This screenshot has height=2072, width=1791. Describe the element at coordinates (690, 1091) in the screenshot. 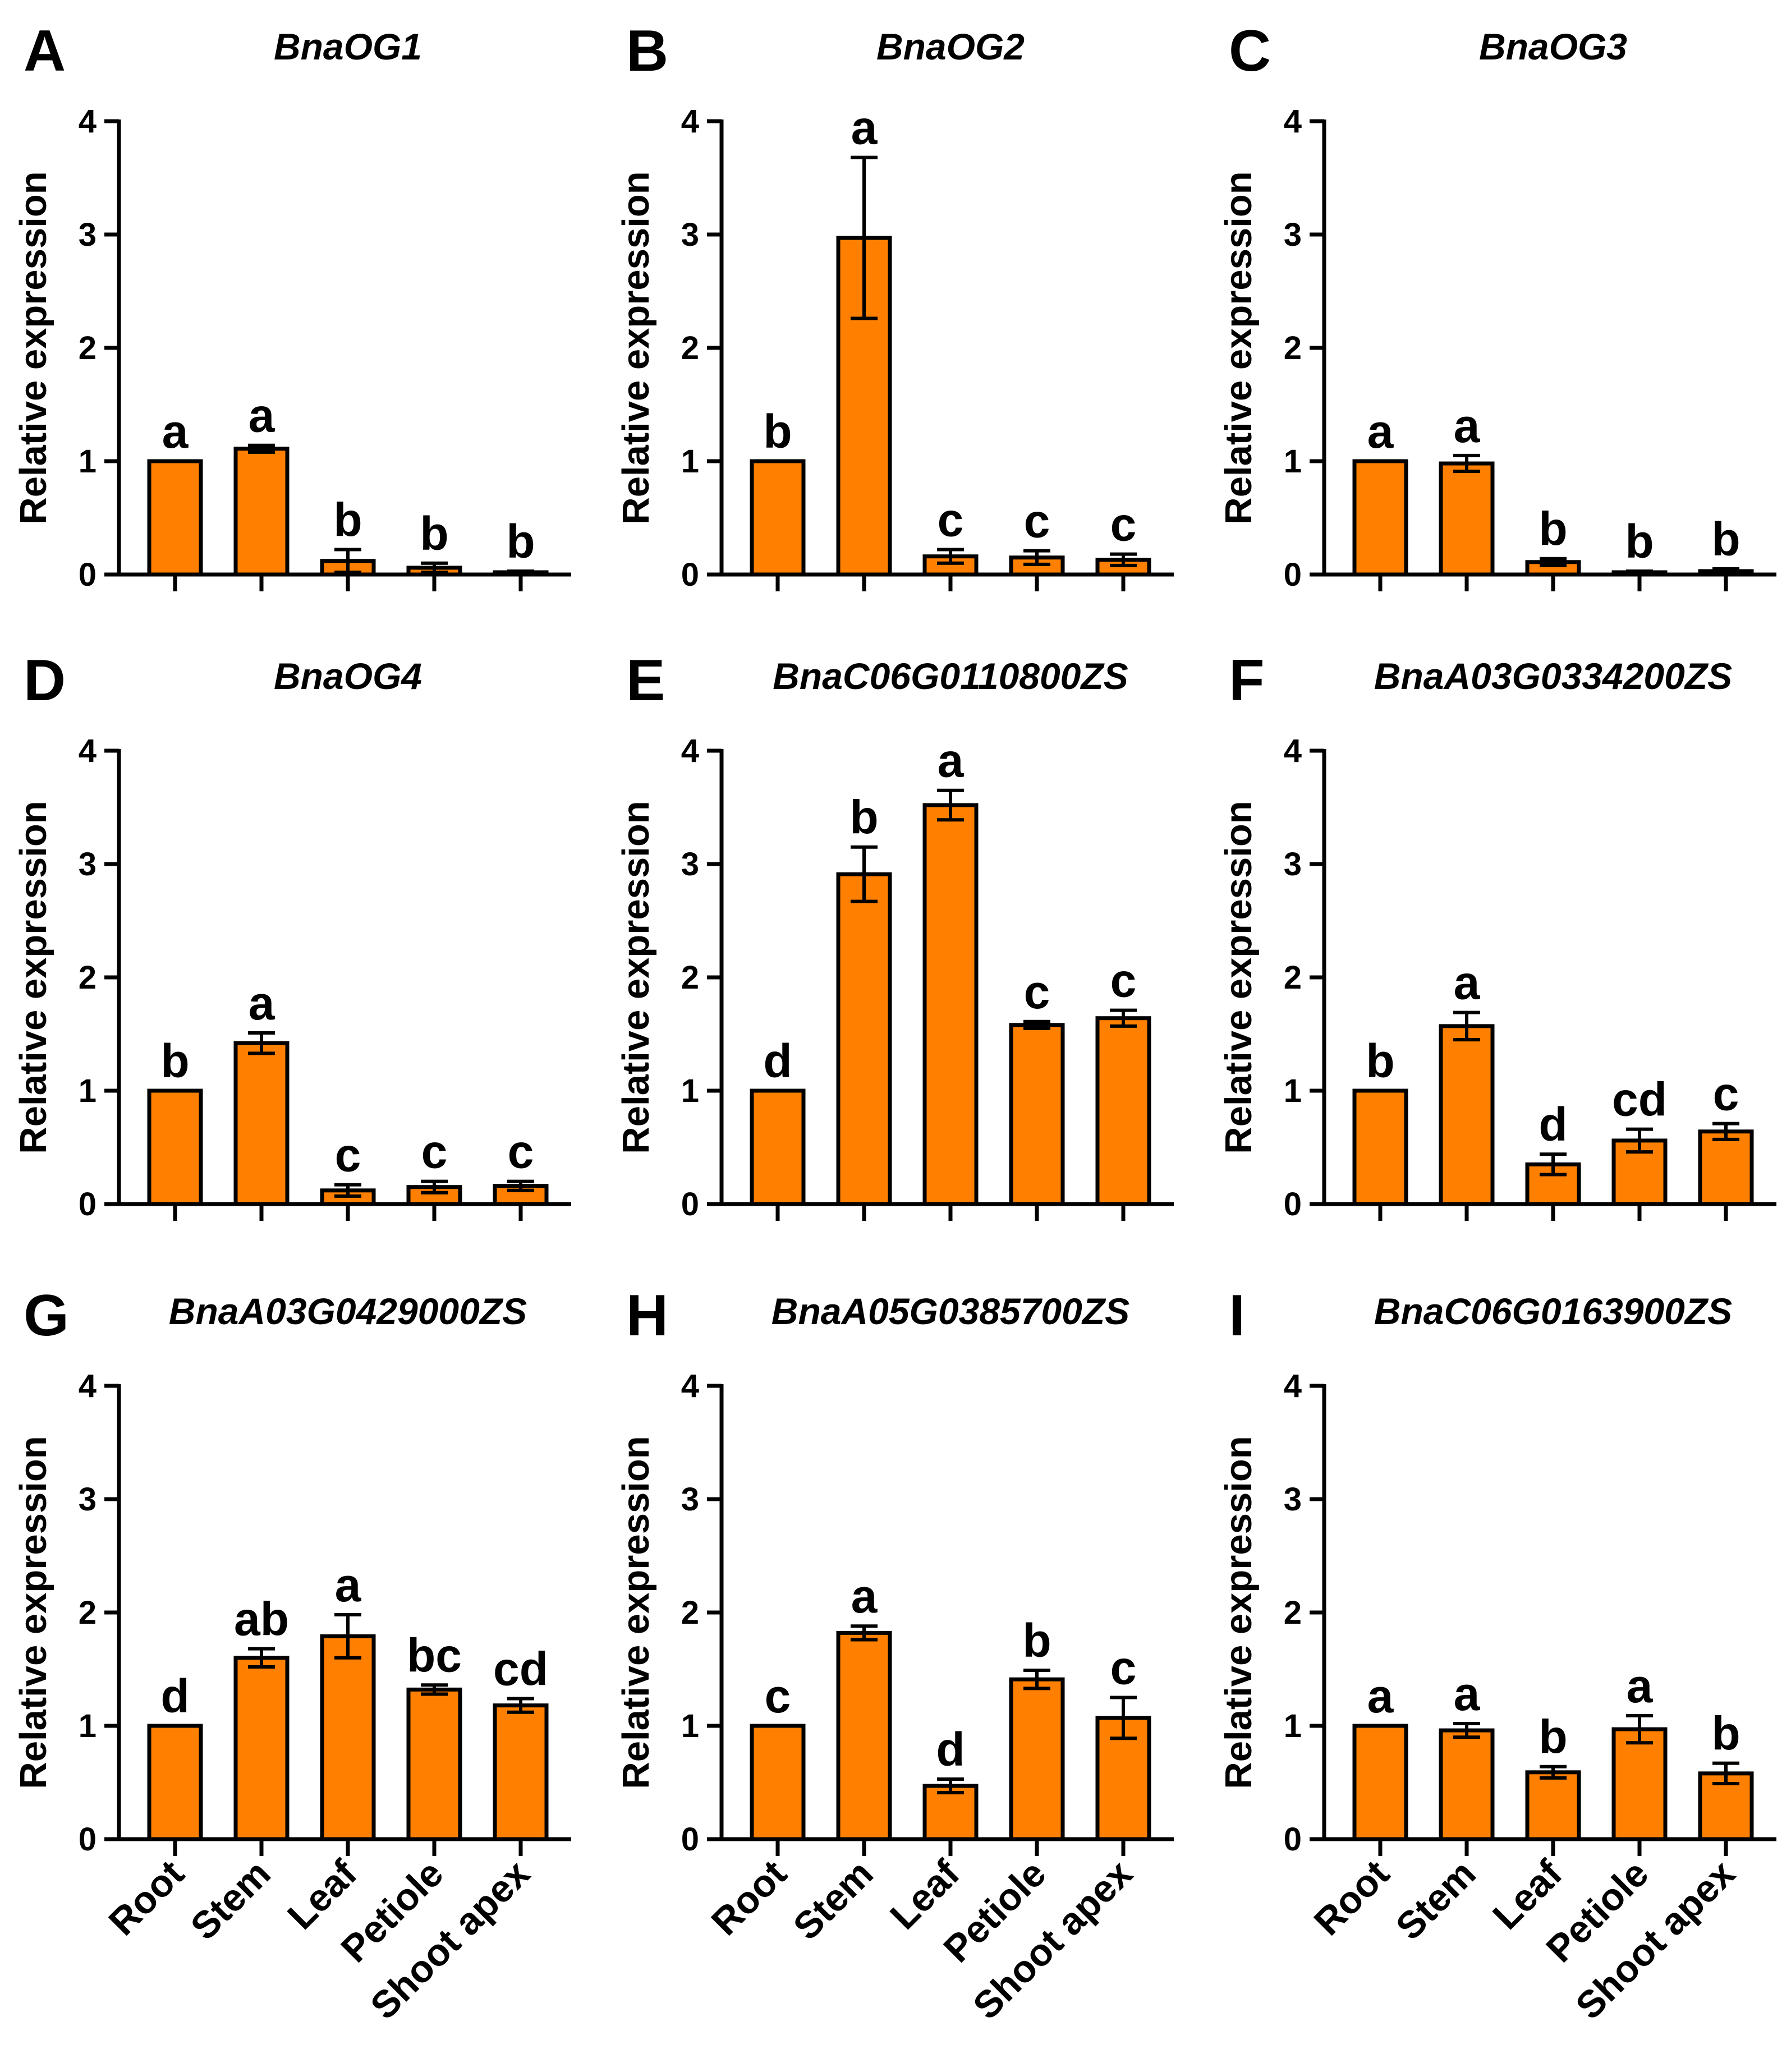

I see `y-tick-label-e-1: 1` at that location.